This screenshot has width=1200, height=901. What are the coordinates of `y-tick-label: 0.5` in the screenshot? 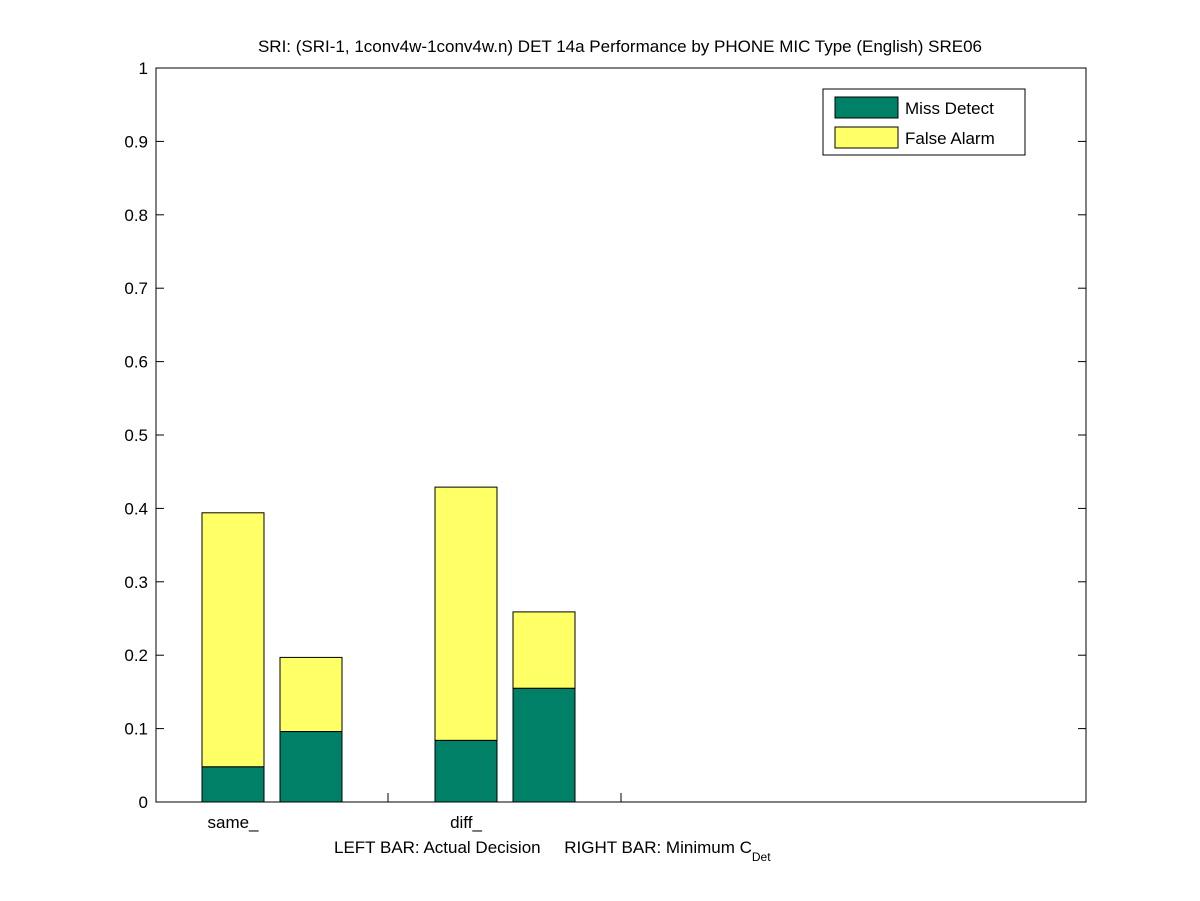 It's located at (136, 435).